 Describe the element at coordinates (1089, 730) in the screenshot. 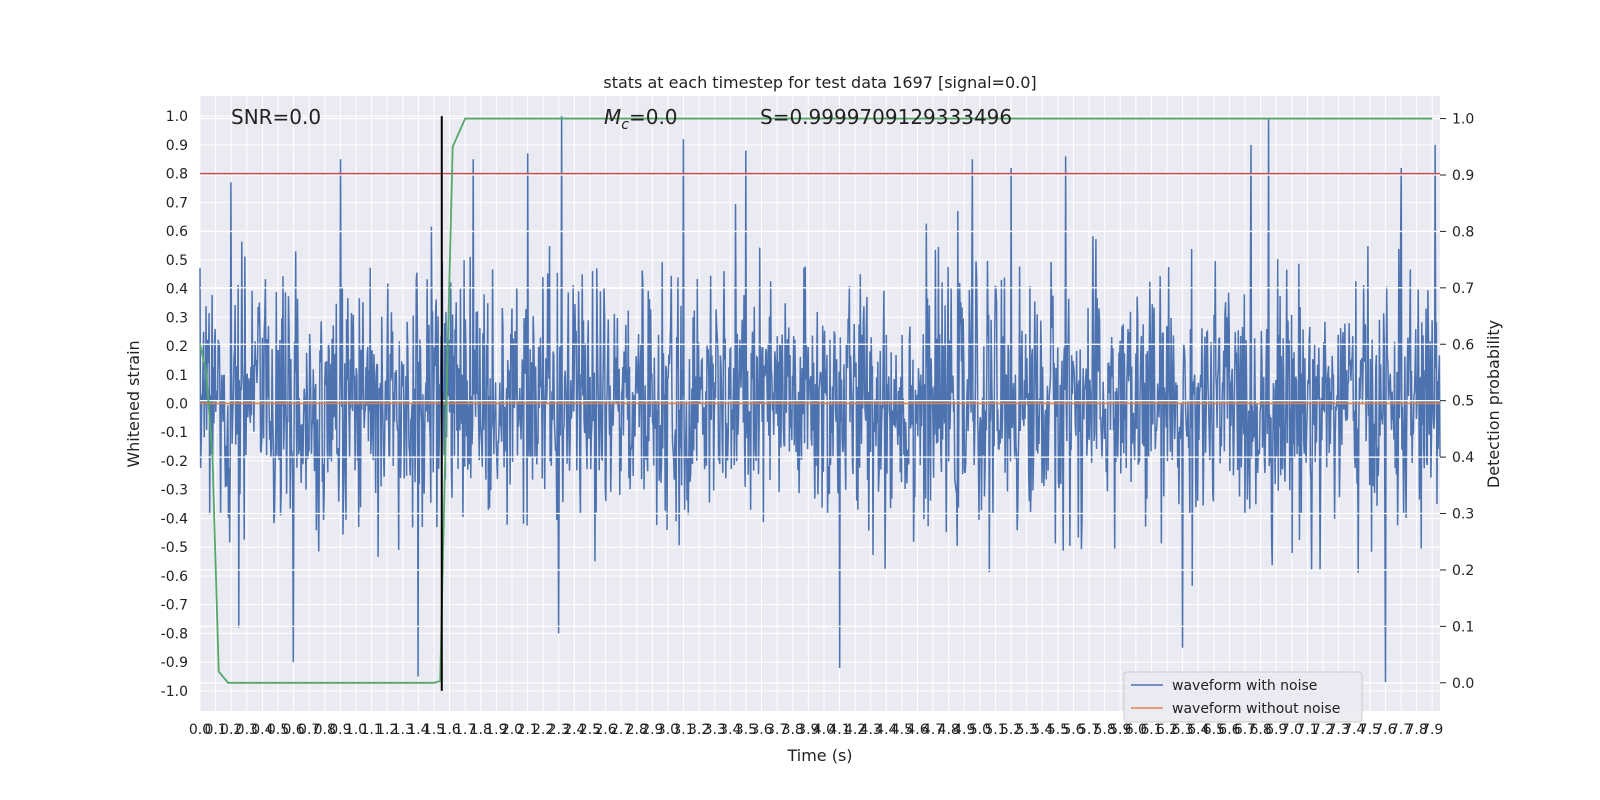

I see `x-tick-label: 5.7` at that location.